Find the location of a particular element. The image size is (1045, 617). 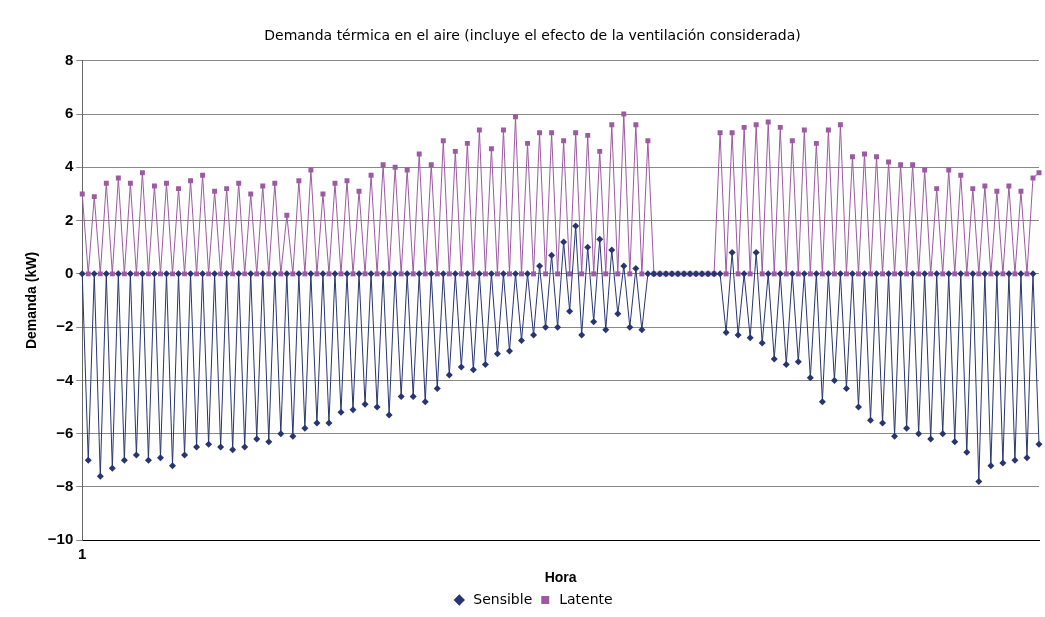

legend-label: Sensible is located at coordinates (503, 598).